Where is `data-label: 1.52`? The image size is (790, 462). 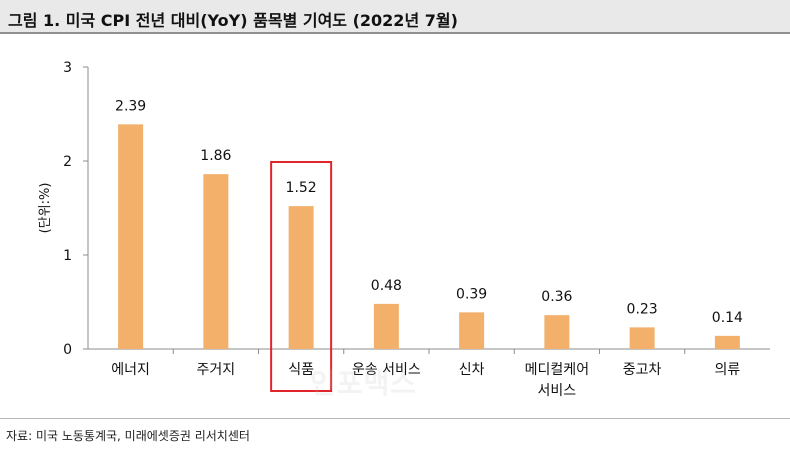 data-label: 1.52 is located at coordinates (301, 188).